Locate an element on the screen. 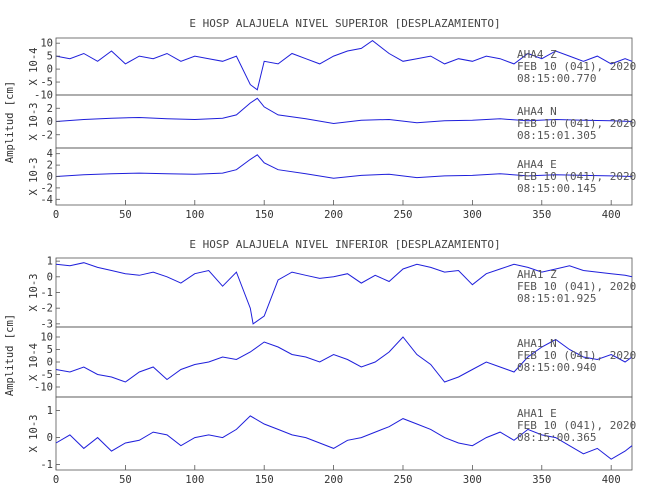  bottom-panel-z-annotation-line: 08:15:01.925 is located at coordinates (556, 298).